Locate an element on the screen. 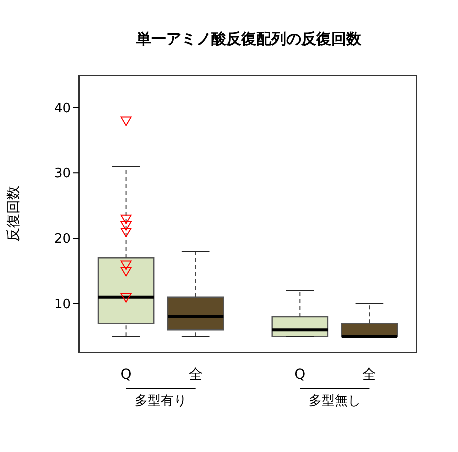 This screenshot has width=458, height=452. chart-title: 単一アミノ酸反復配列の反復回数 is located at coordinates (249, 39).